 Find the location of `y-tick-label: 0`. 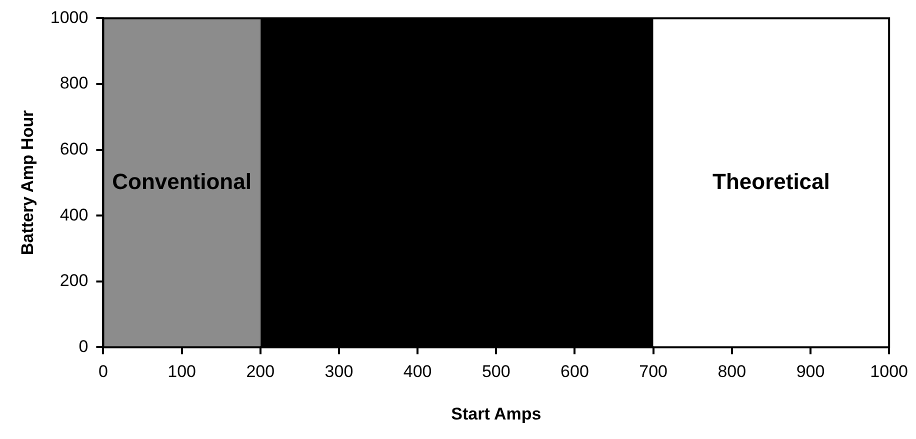

y-tick-label: 0 is located at coordinates (83, 346).